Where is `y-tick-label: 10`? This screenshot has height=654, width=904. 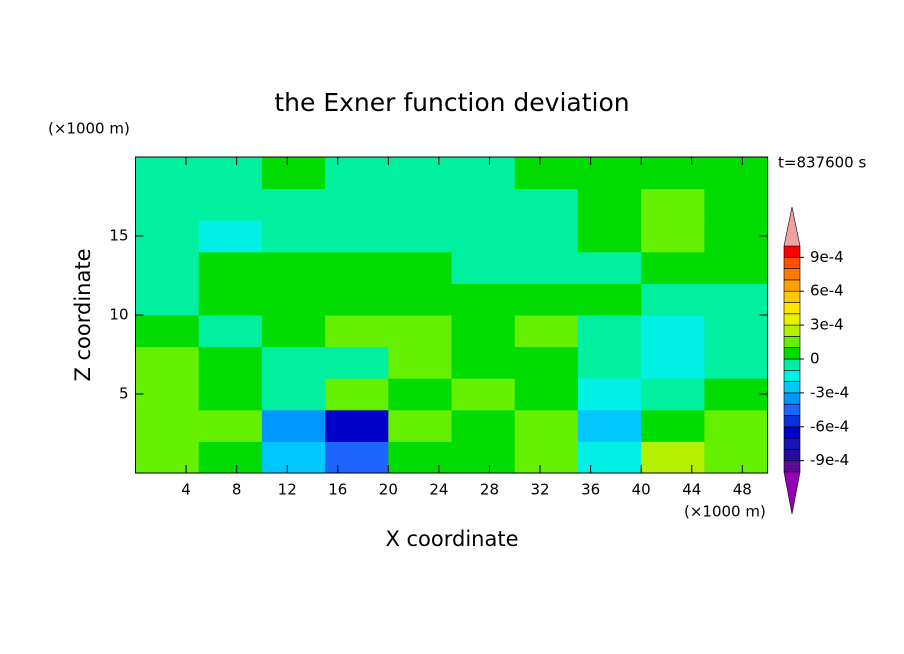
y-tick-label: 10 is located at coordinates (118, 315).